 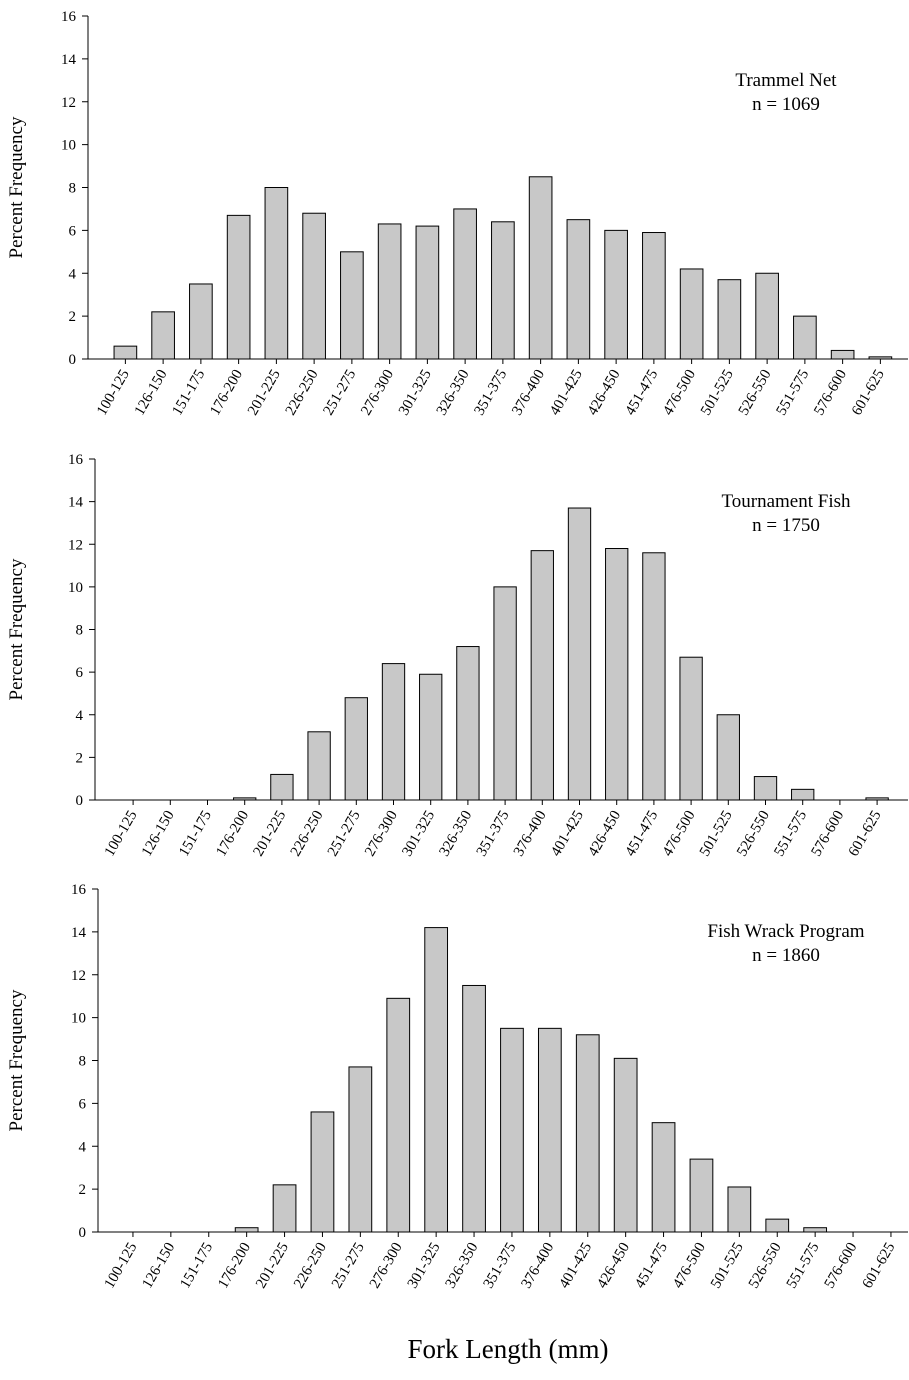 I want to click on annotation: n = 1069, so click(x=786, y=104).